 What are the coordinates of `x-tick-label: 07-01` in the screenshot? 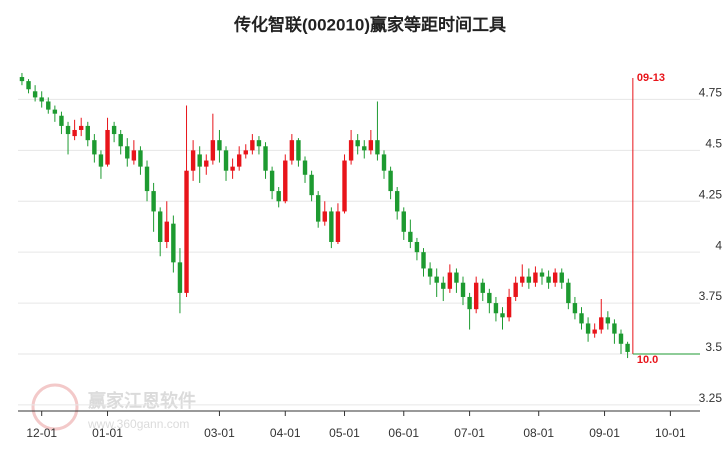 It's located at (469, 433).